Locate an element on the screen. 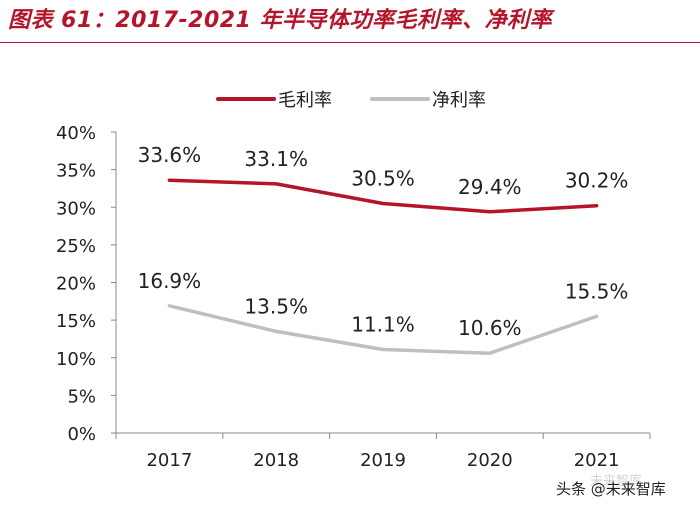 Image resolution: width=700 pixels, height=515 pixels. legend-label: 净利率 is located at coordinates (459, 100).